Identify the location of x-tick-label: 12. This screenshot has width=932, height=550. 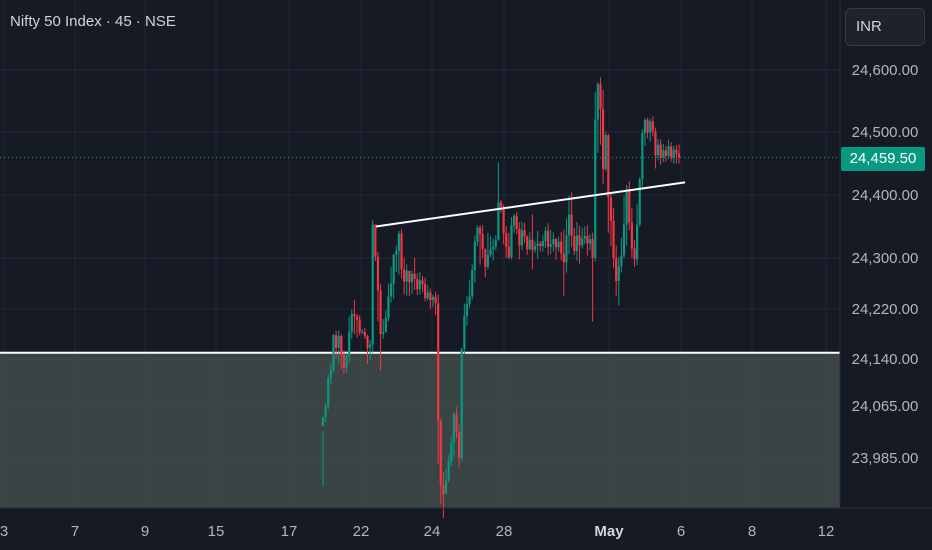
(826, 531).